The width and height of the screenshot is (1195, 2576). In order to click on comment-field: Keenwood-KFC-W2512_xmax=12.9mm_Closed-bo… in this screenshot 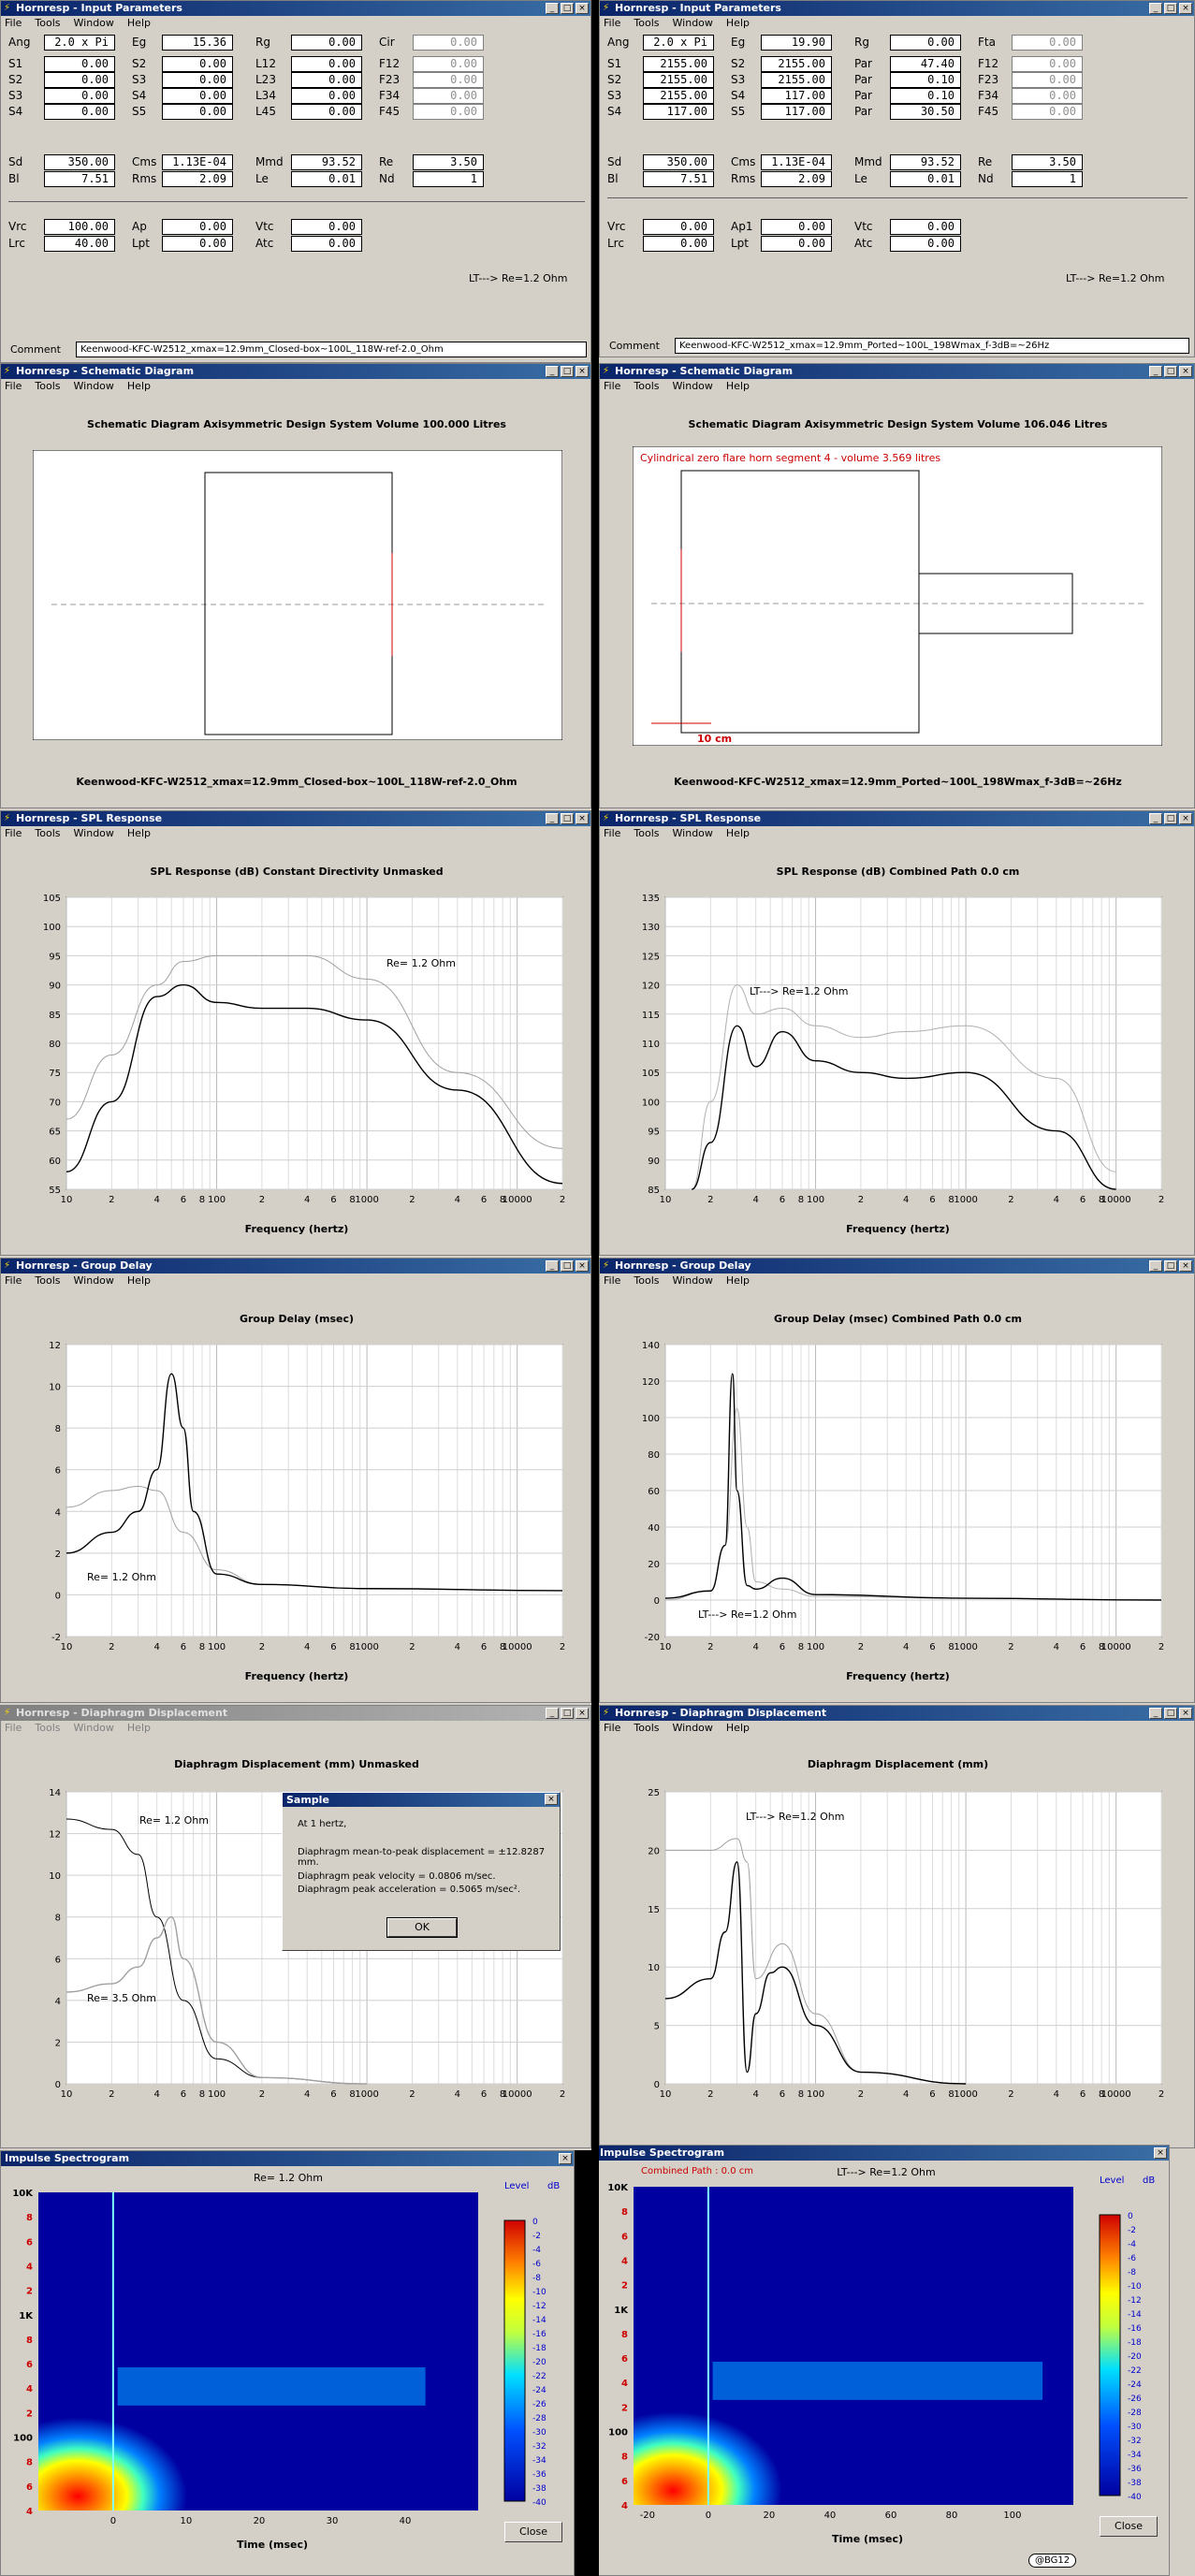, I will do `click(331, 349)`.